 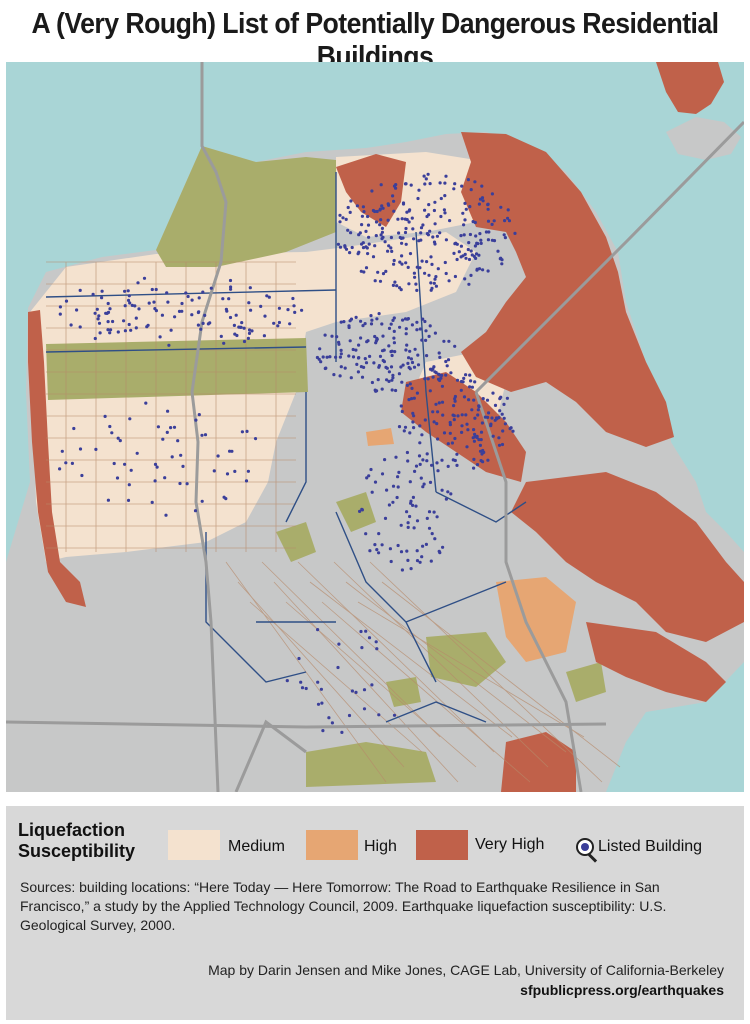 What do you see at coordinates (622, 990) in the screenshot?
I see `source-url-link: sfpublicpress.org/earthquakes` at bounding box center [622, 990].